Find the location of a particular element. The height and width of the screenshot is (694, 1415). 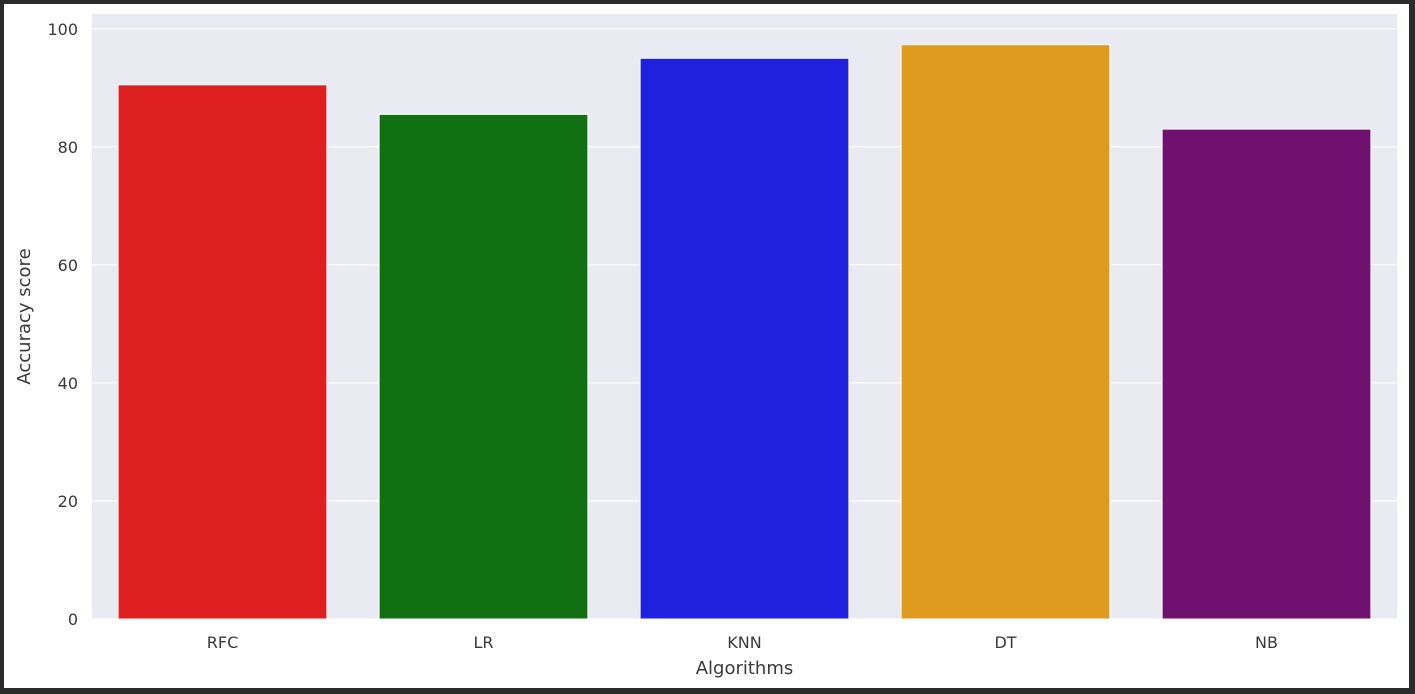

y-tick-label: 20 is located at coordinates (68, 501).